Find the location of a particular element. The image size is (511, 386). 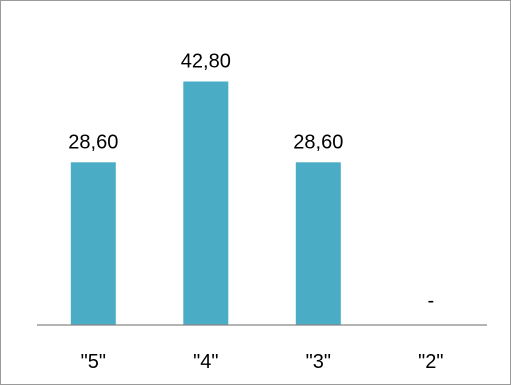

x-tick-label: "5" is located at coordinates (93, 362).